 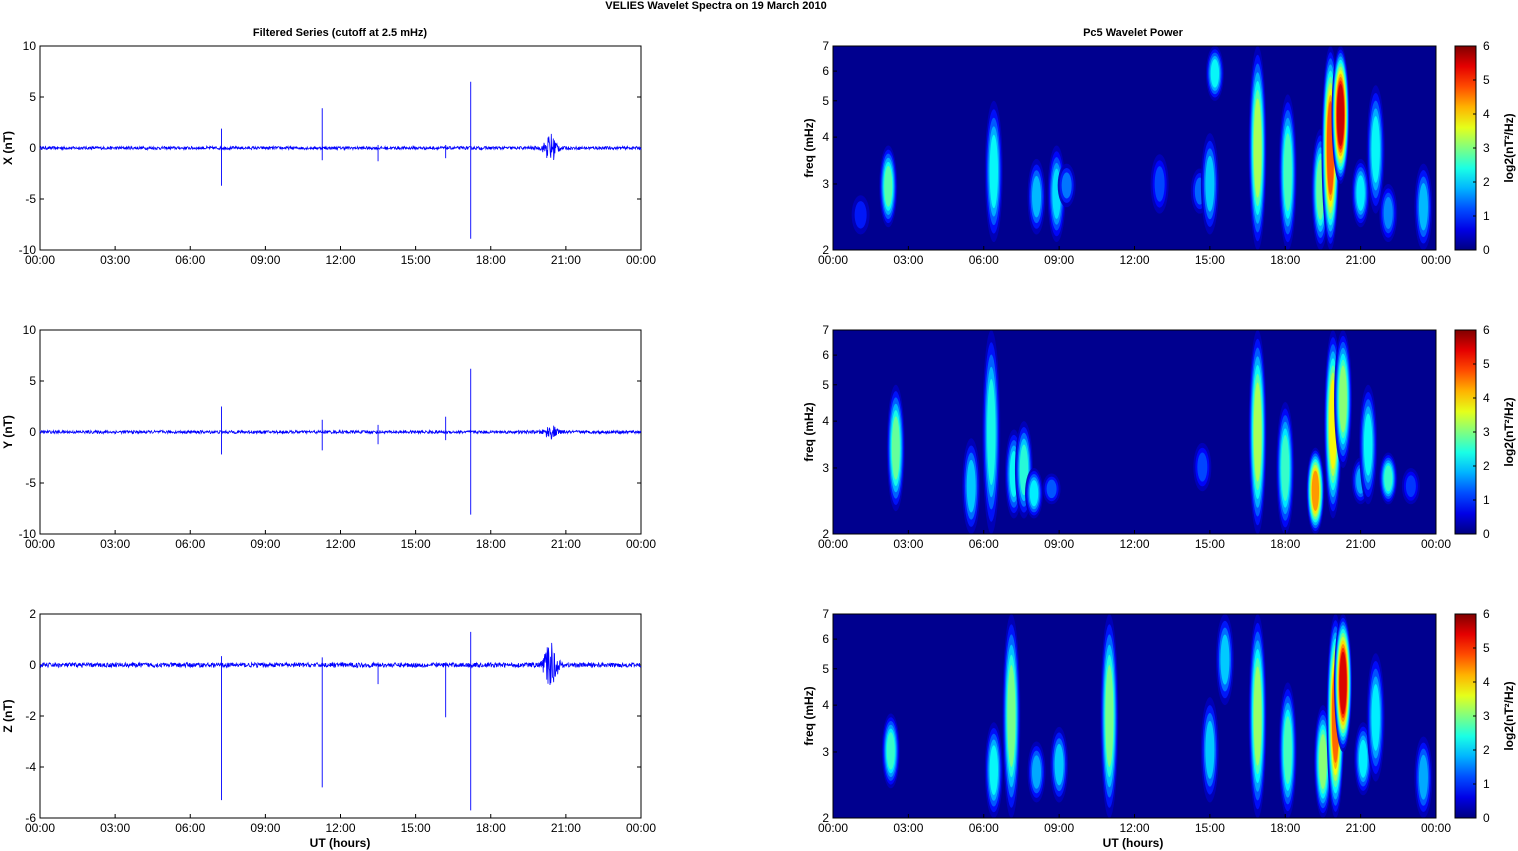 What do you see at coordinates (1059, 828) in the screenshot?
I see `wavelet-panel-3-xtick-label: 09:00` at bounding box center [1059, 828].